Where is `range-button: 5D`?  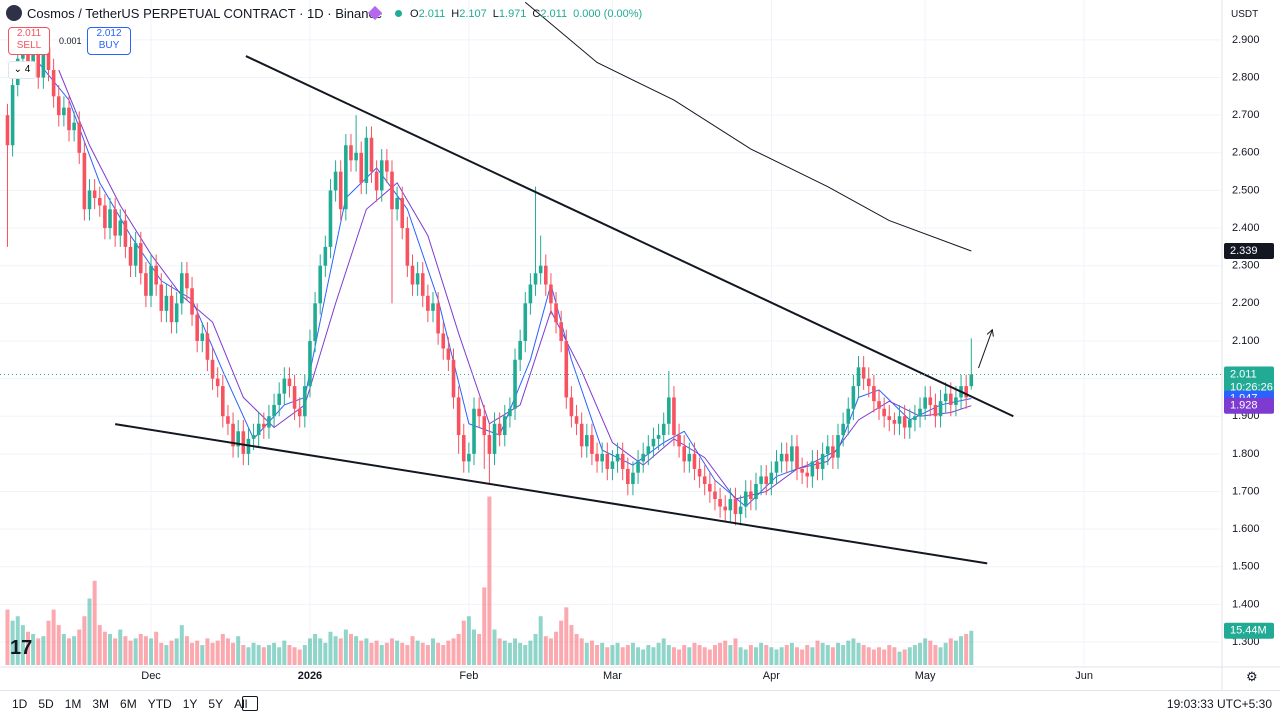 range-button: 5D is located at coordinates (46, 704).